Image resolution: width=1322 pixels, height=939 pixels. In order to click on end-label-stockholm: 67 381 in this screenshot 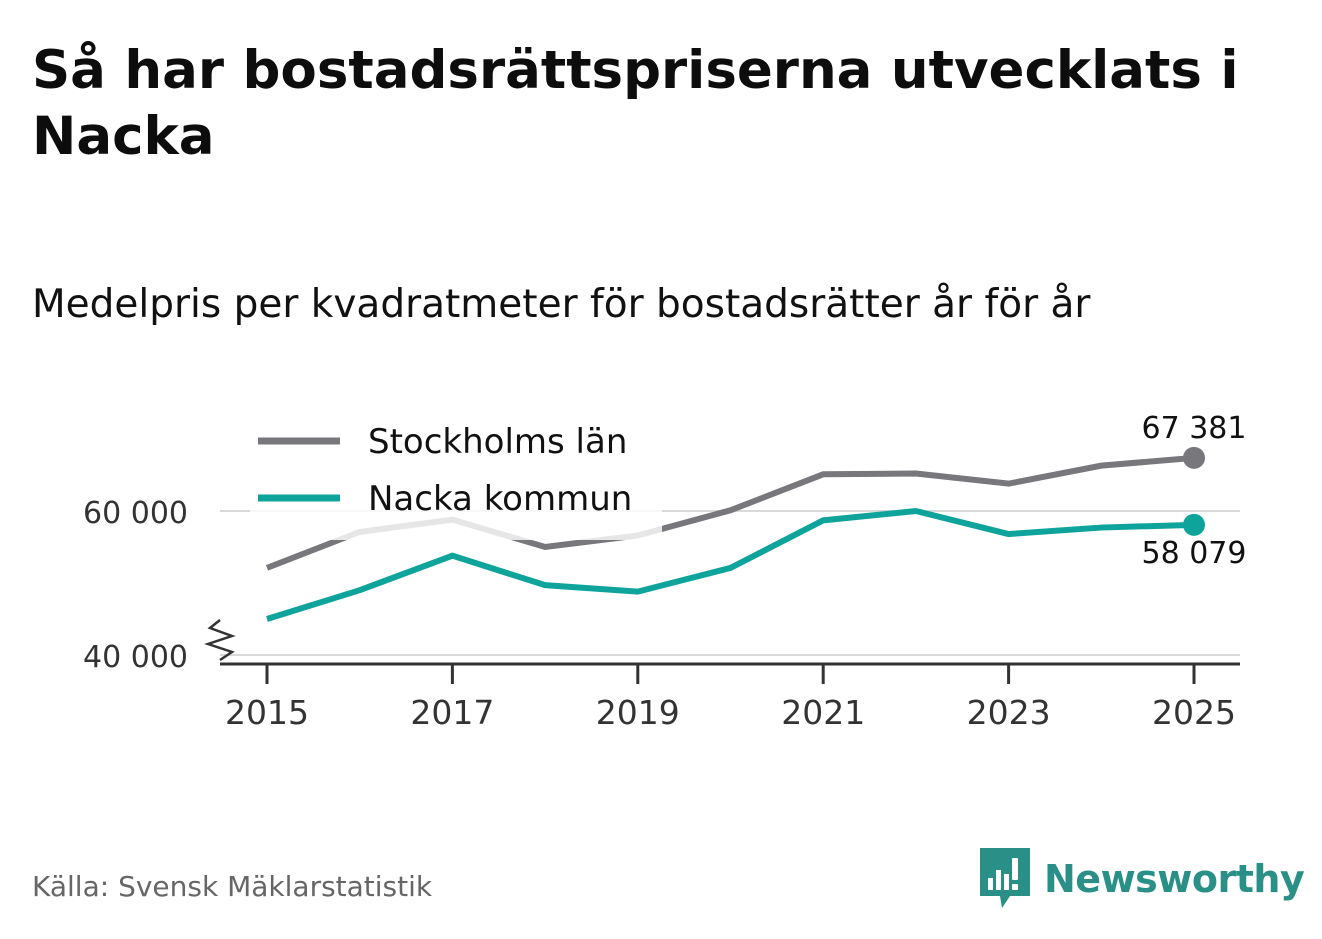, I will do `click(1194, 428)`.